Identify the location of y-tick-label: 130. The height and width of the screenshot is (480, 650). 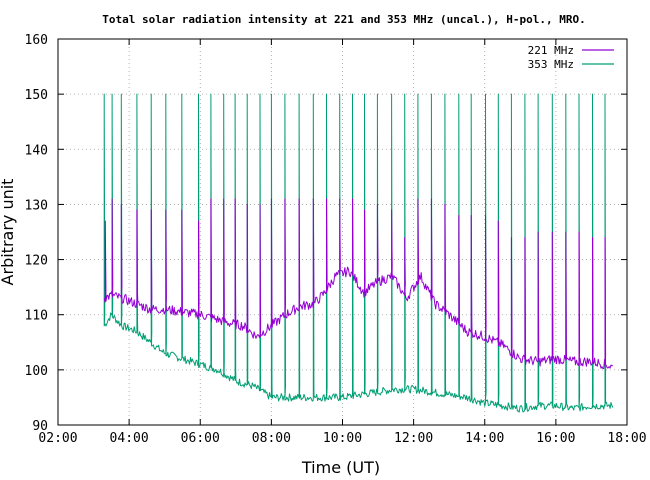
(36, 205).